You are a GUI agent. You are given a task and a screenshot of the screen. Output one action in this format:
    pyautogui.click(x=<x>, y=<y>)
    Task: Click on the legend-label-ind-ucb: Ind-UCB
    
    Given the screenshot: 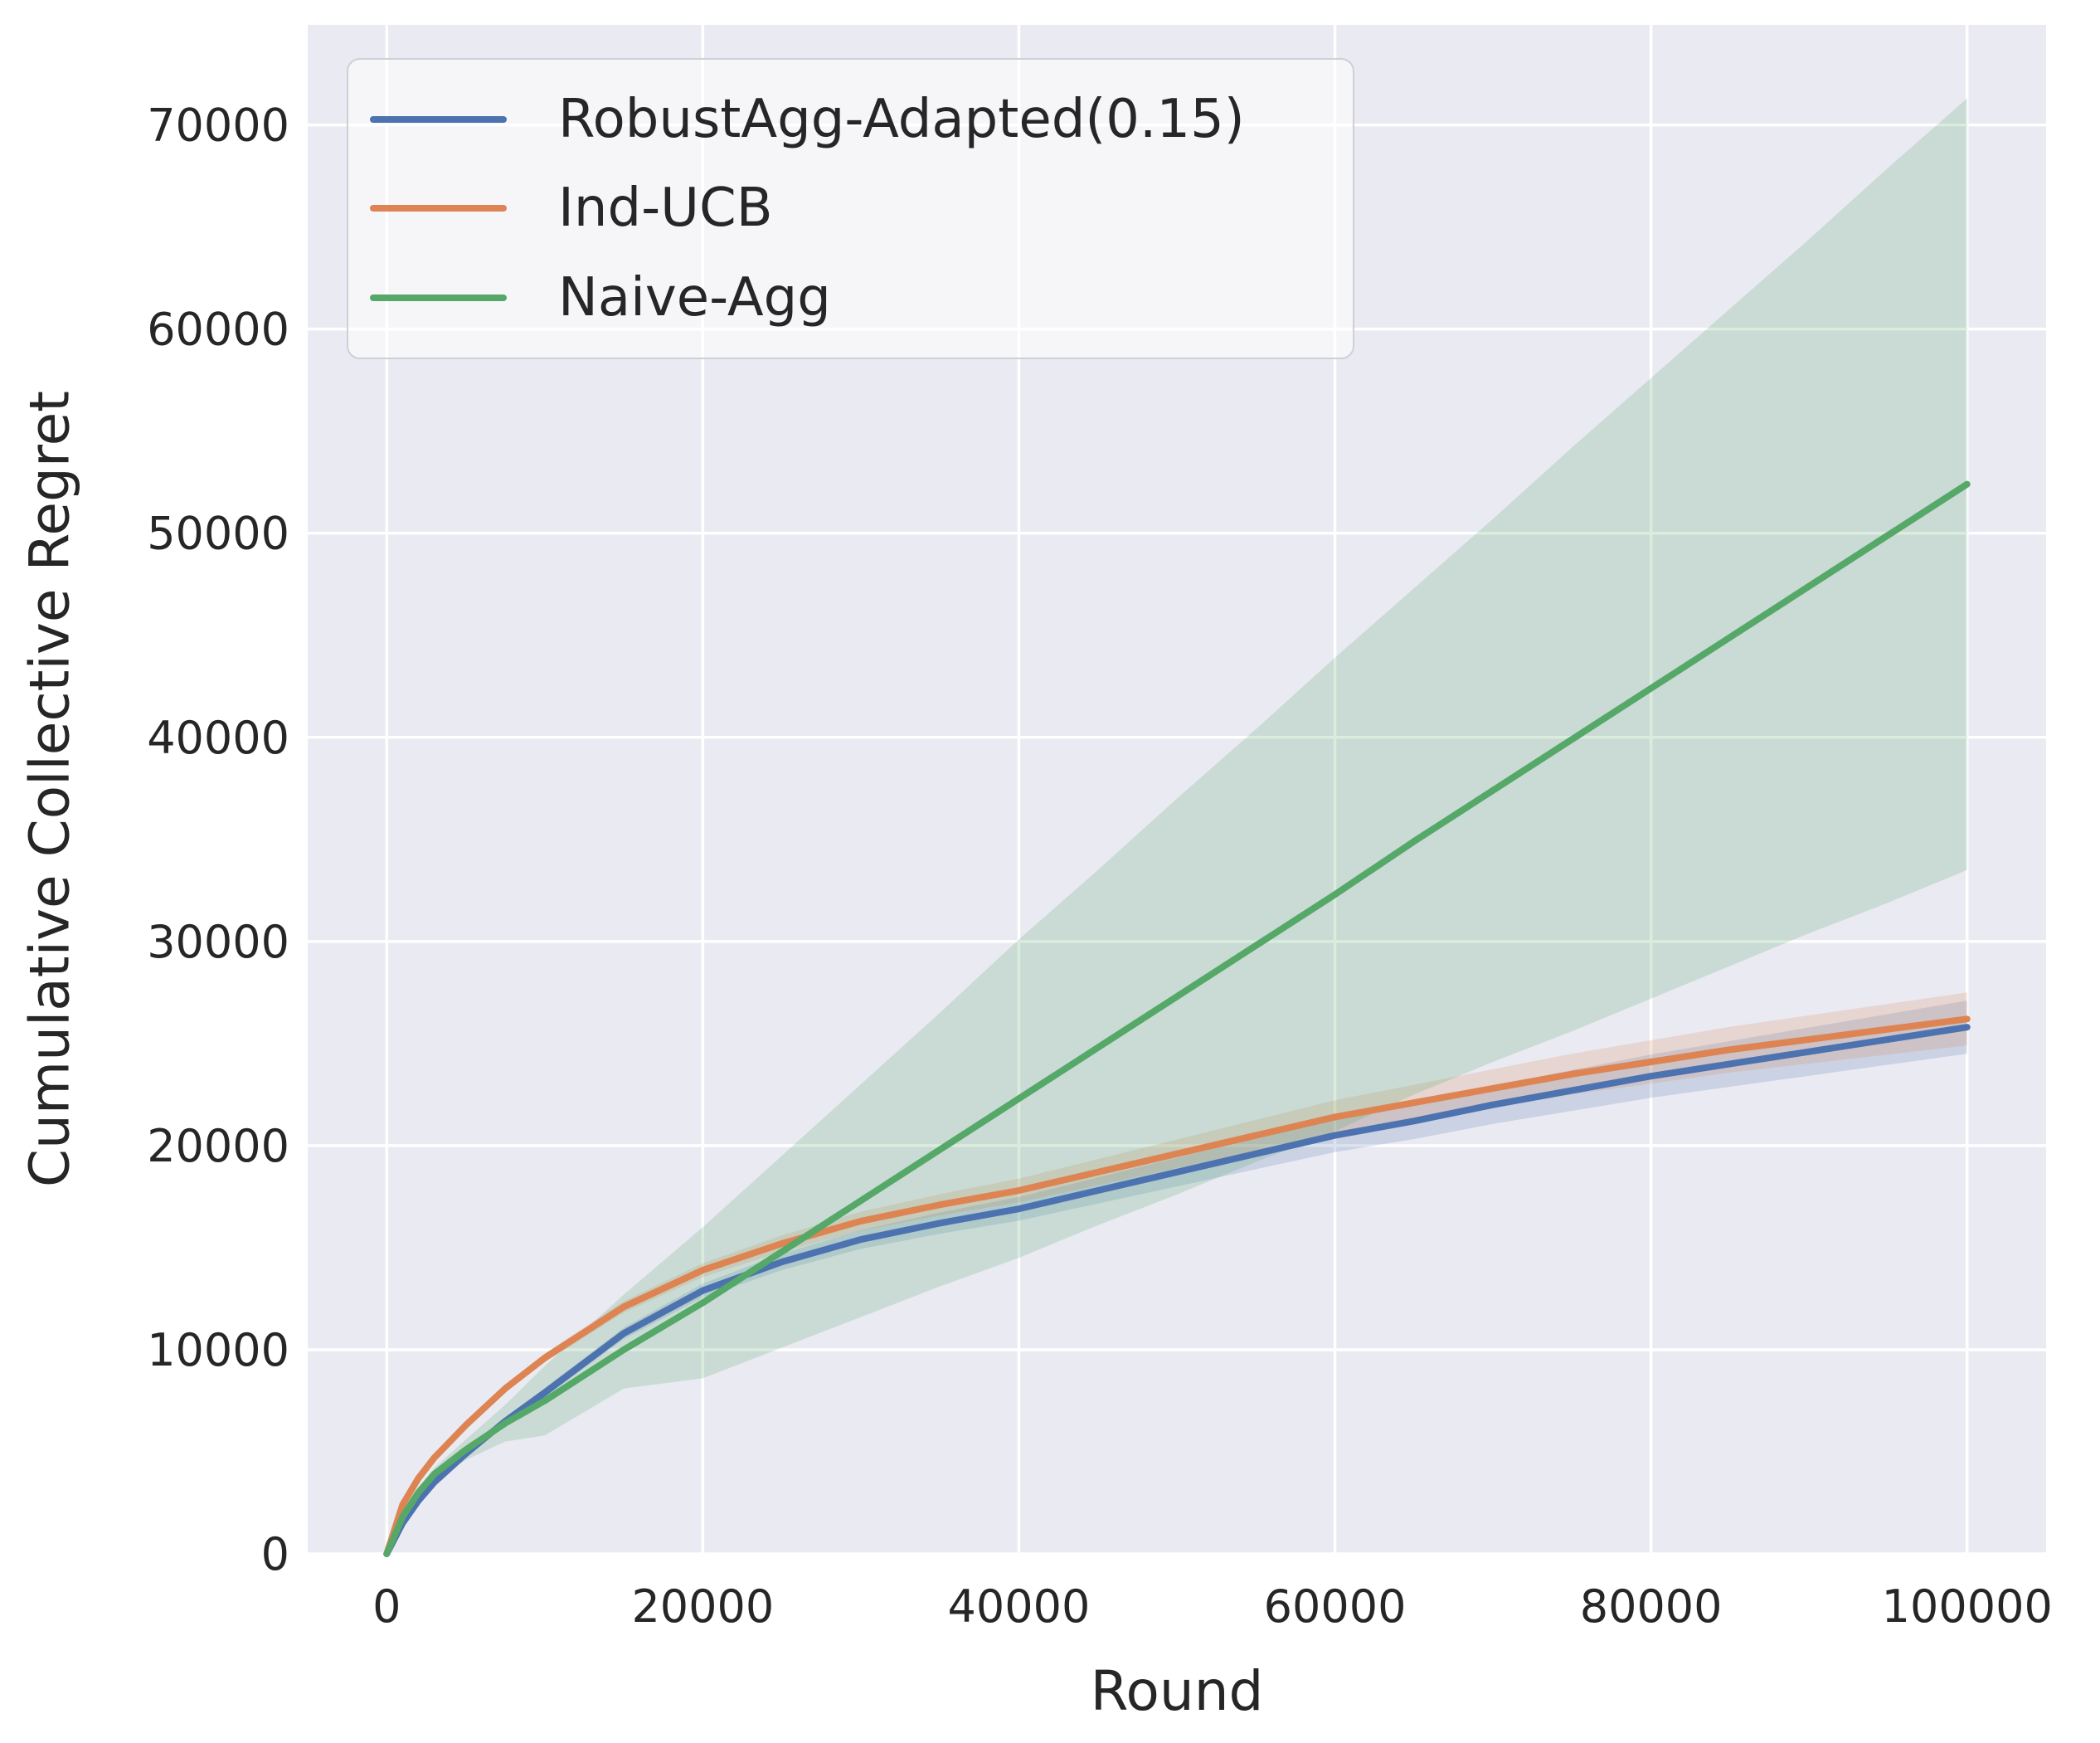 What is the action you would take?
    pyautogui.click(x=666, y=209)
    